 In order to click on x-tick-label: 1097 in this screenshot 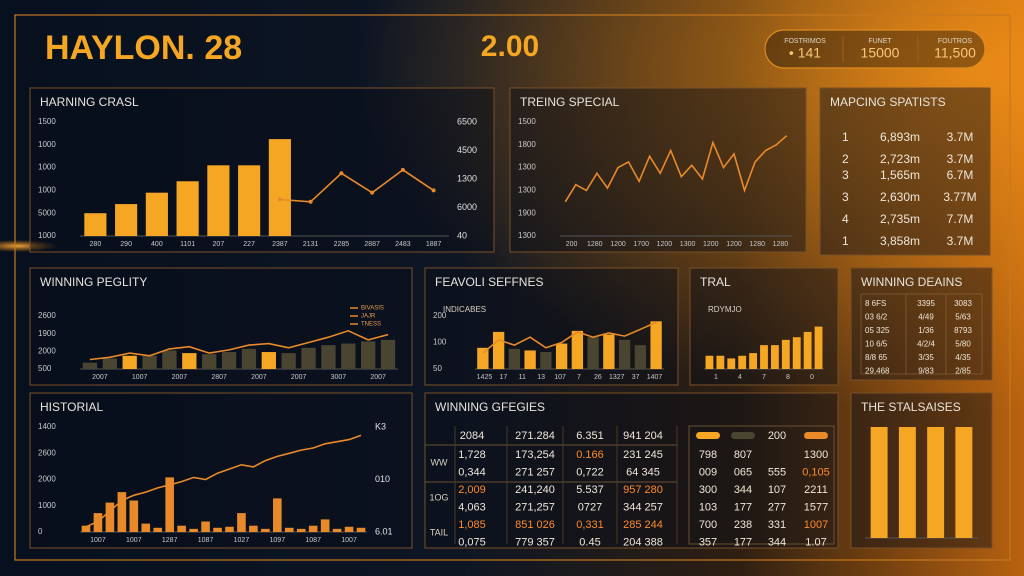, I will do `click(278, 540)`.